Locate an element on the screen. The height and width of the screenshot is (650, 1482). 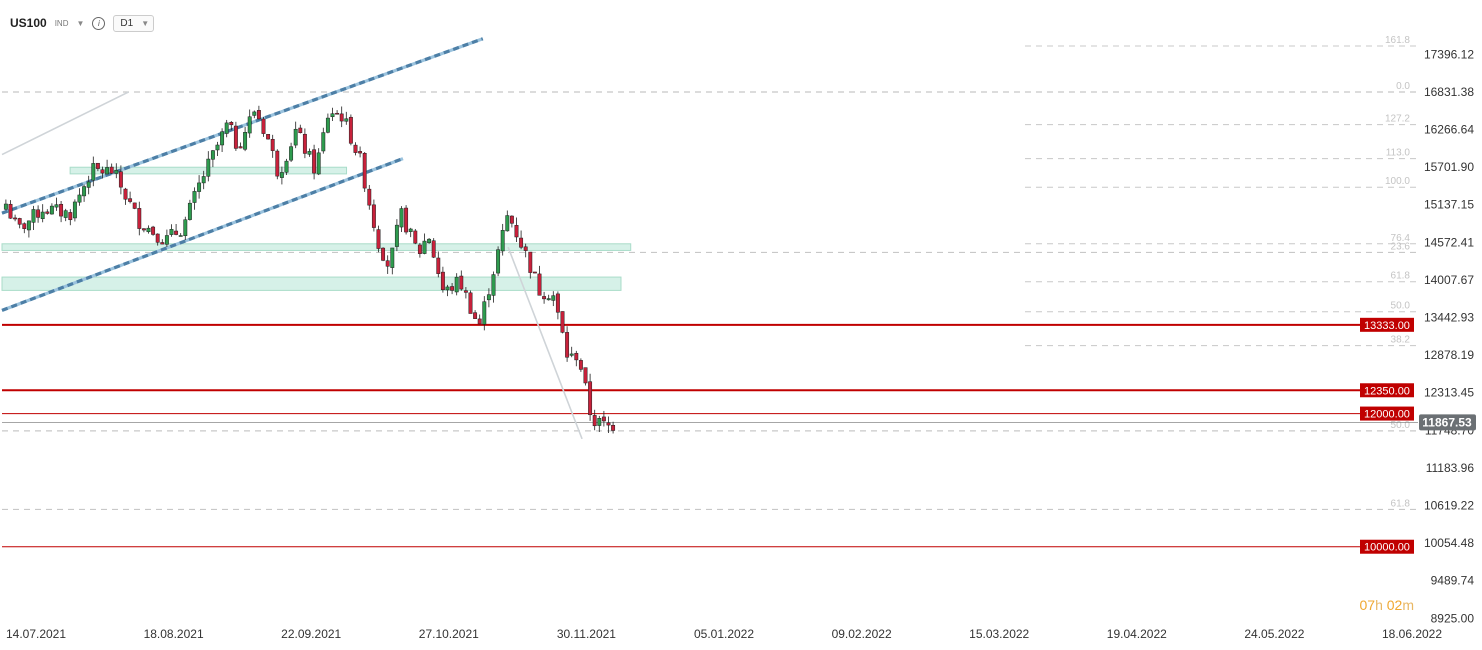
symbol-label: US100 is located at coordinates (28, 23).